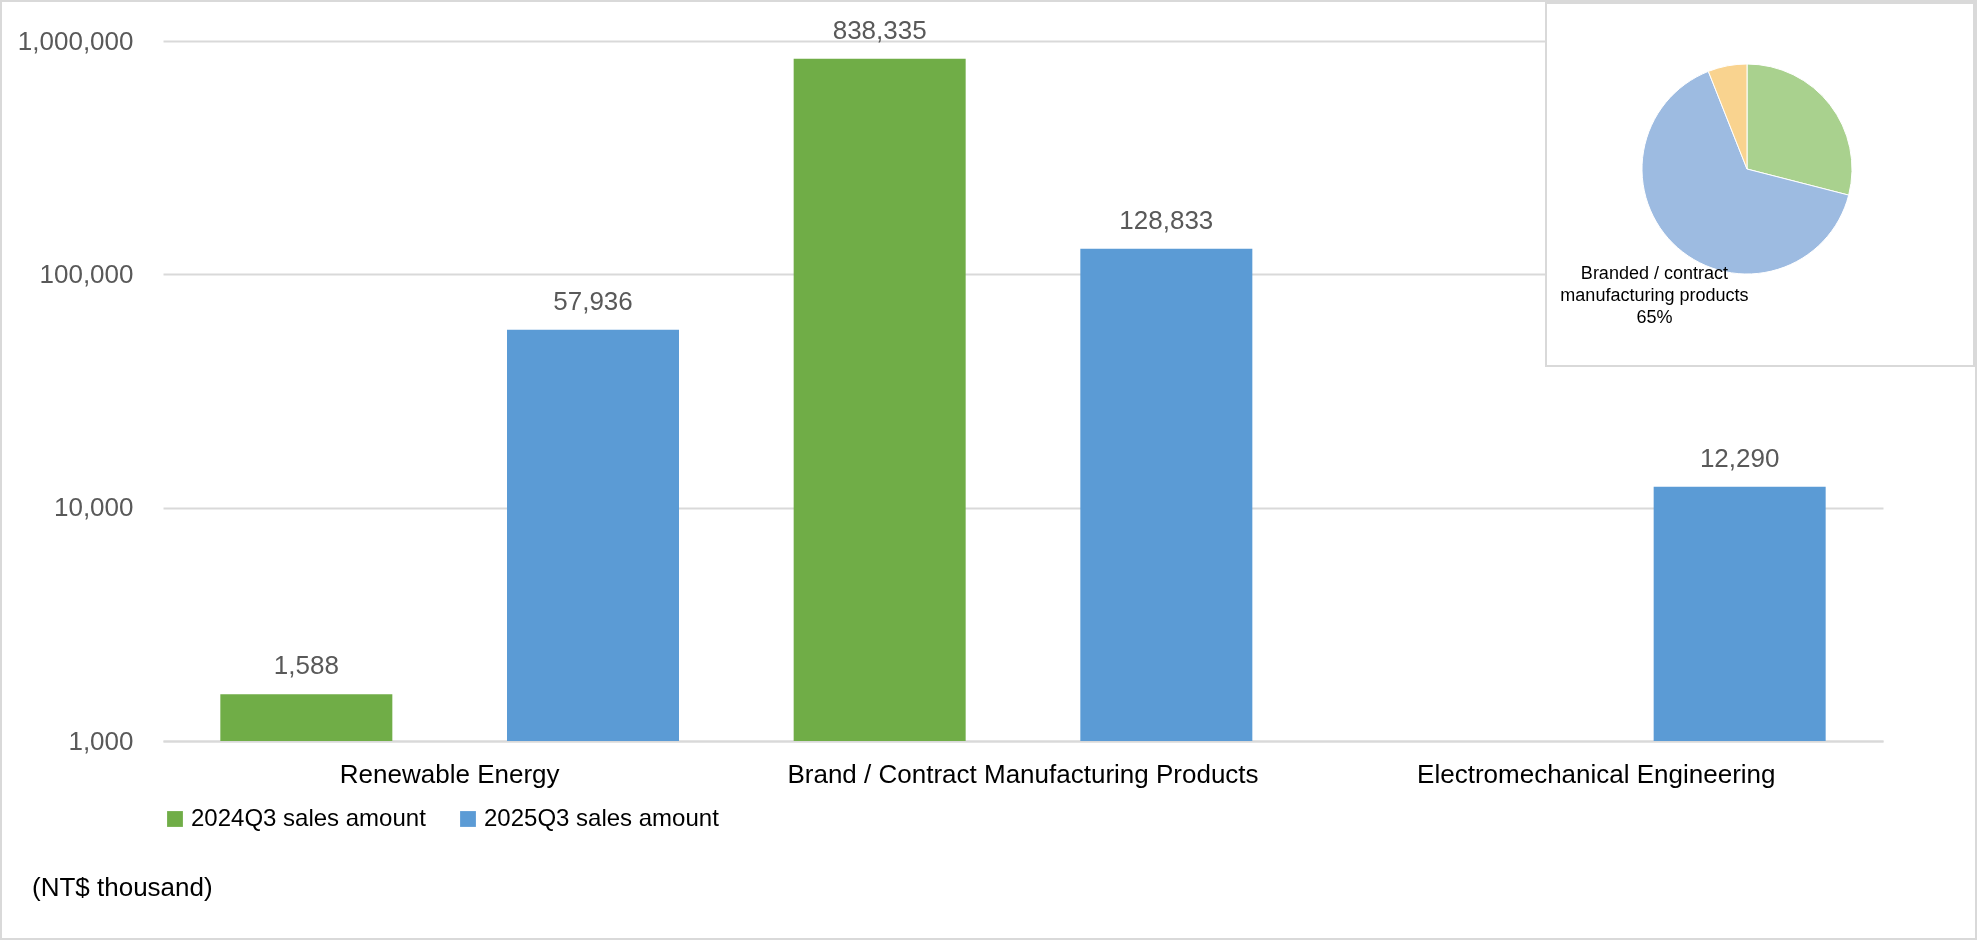 This screenshot has height=940, width=1977. Describe the element at coordinates (101, 740) in the screenshot. I see `y-tick-label: 1,000` at that location.